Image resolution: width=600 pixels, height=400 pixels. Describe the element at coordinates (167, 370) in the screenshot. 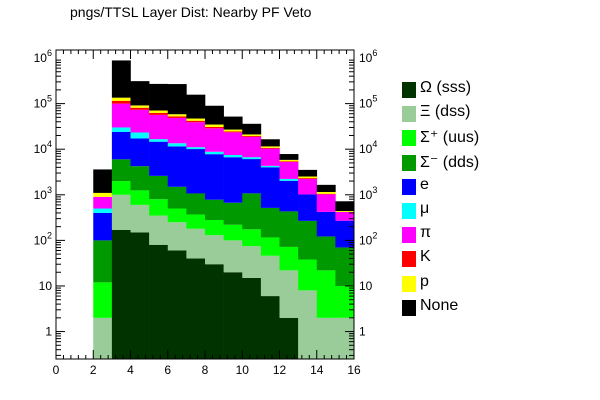

I see `x-tick-label: 6` at that location.